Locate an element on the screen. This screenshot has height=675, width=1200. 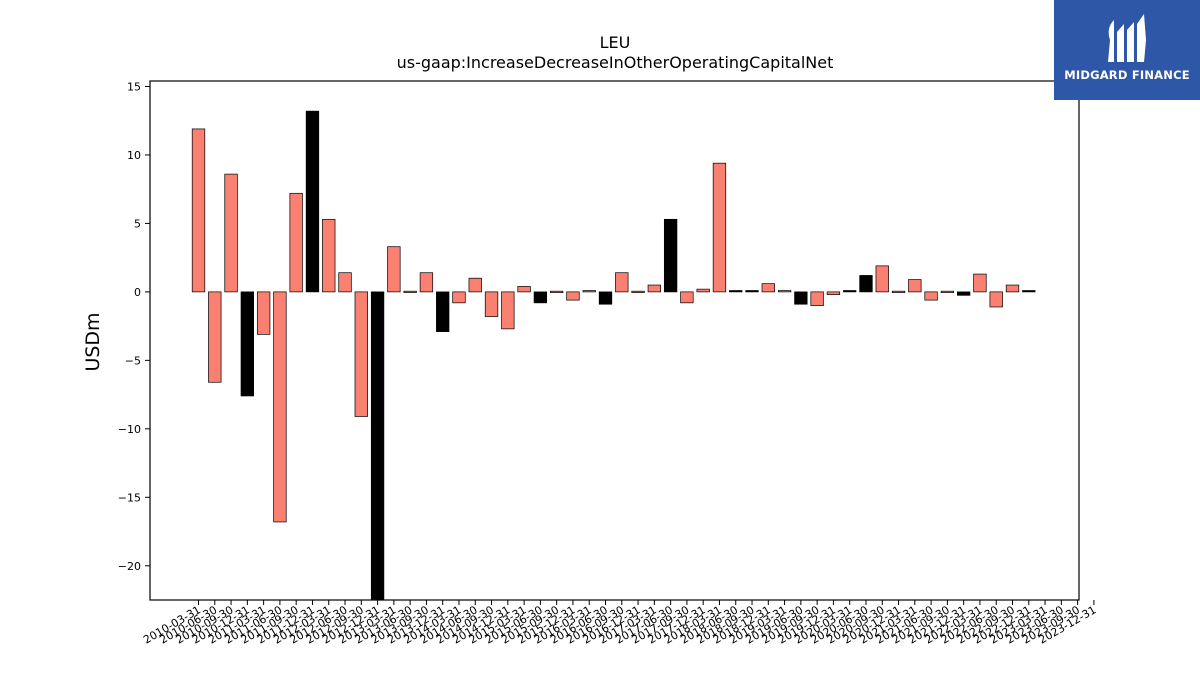
y-tick-label: 0 is located at coordinates (137, 292).